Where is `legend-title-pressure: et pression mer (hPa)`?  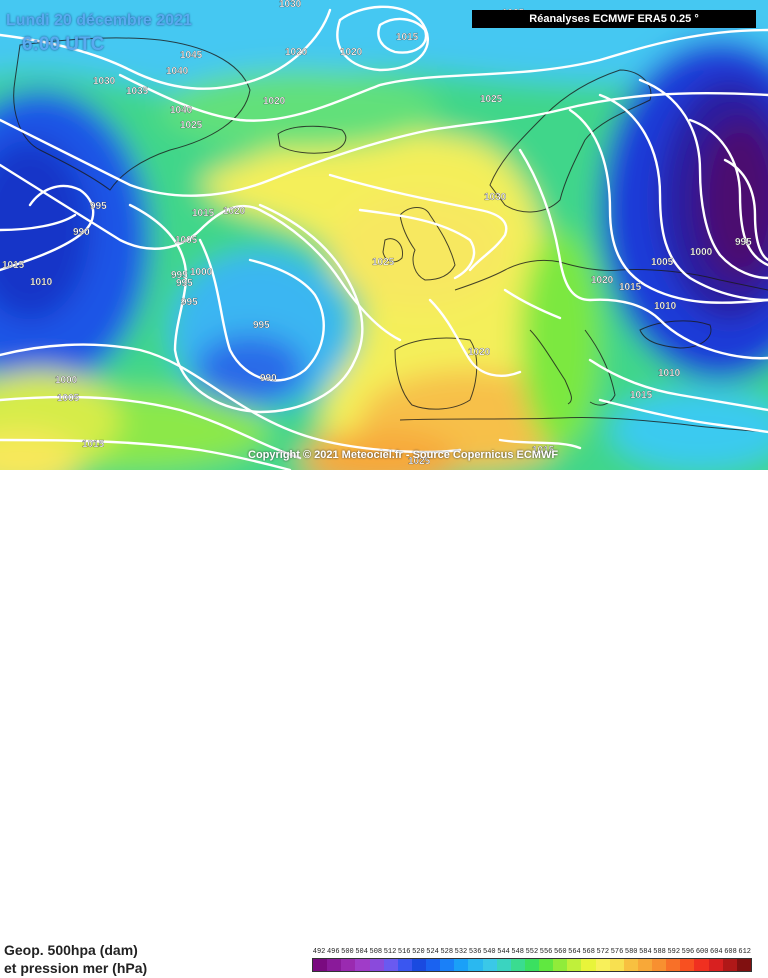 legend-title-pressure: et pression mer (hPa) is located at coordinates (76, 968).